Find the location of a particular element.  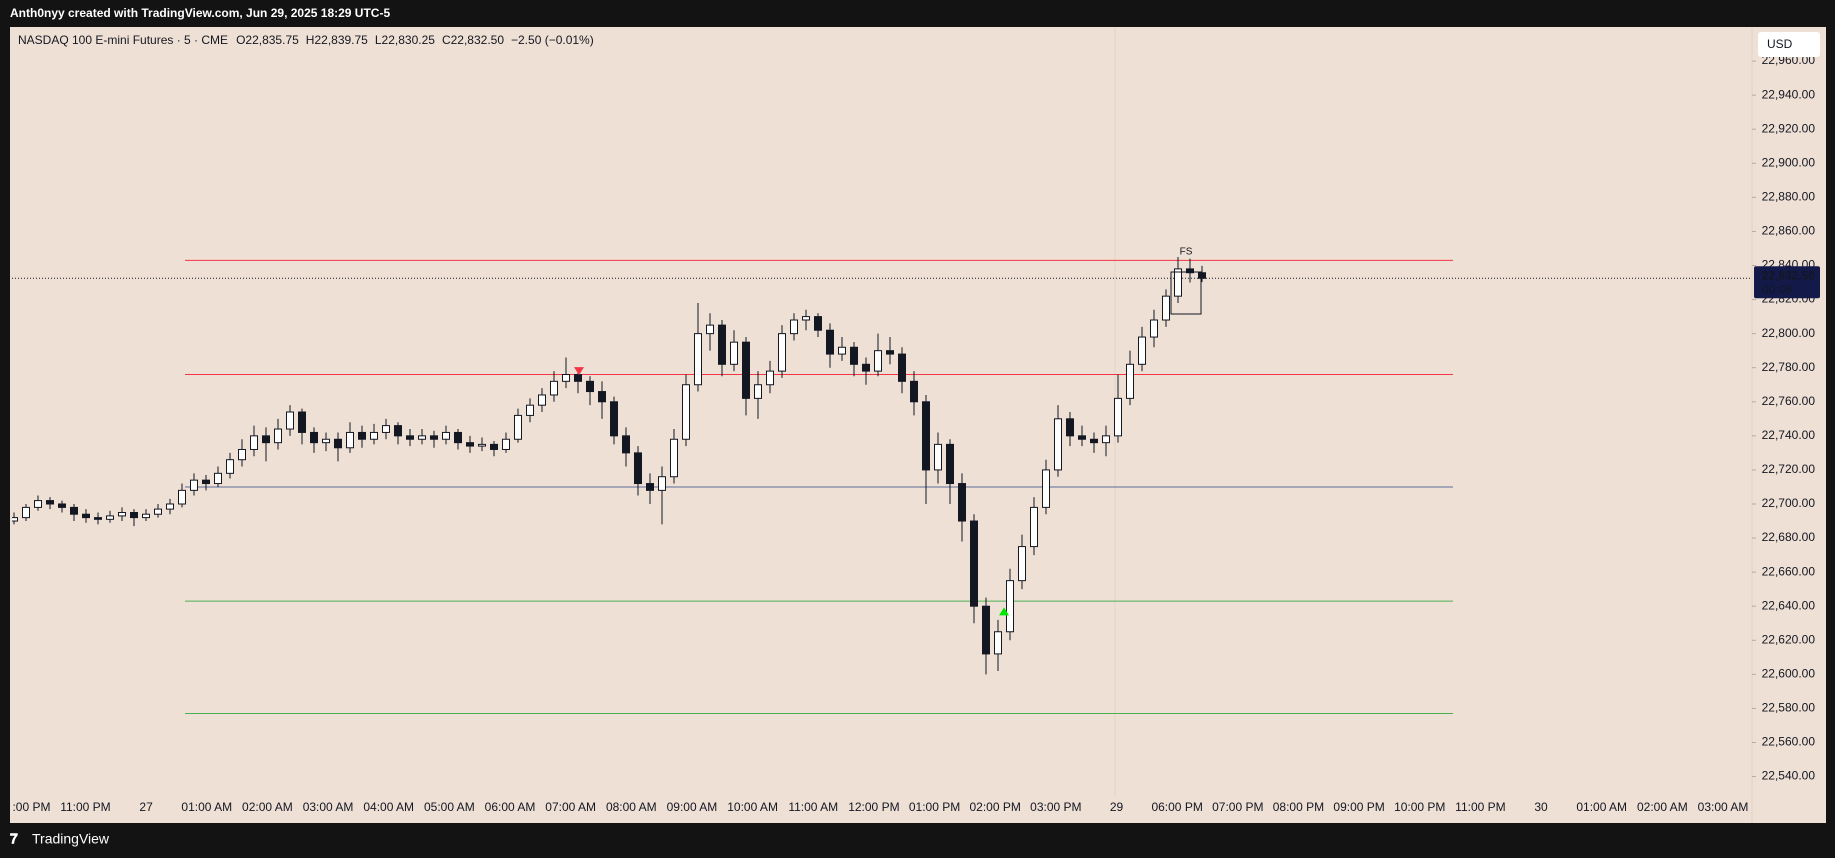

legend-value: 22,832.50 is located at coordinates (478, 40).